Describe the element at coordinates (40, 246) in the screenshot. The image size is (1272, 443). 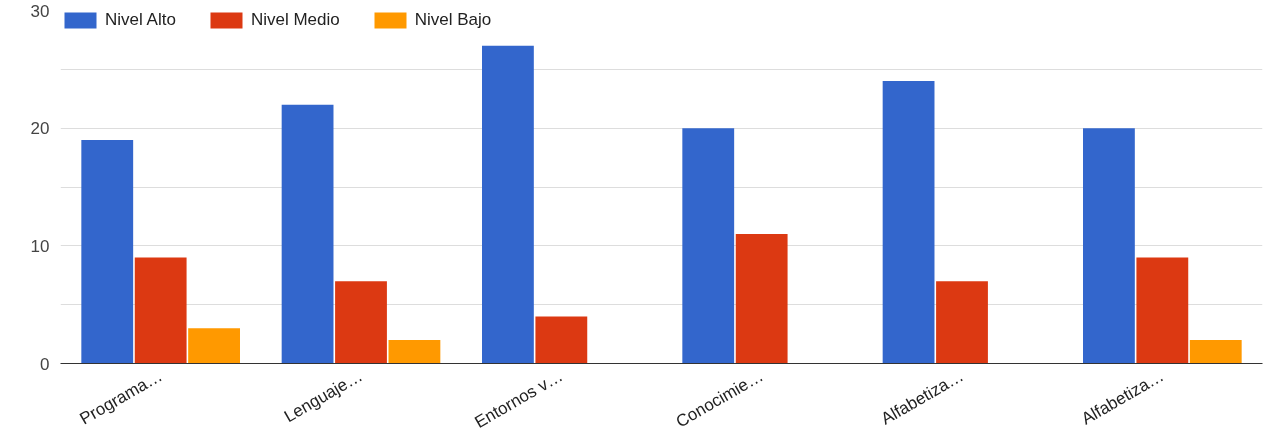
I see `y-tick-label: 10` at that location.